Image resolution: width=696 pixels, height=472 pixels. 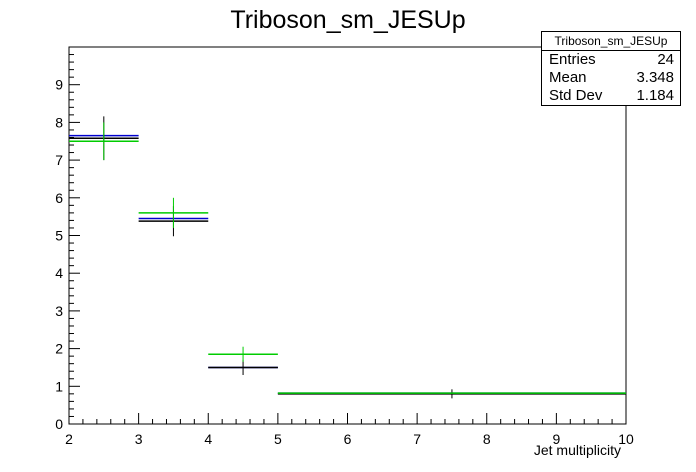 What do you see at coordinates (59, 85) in the screenshot?
I see `y-tick-label: 9` at bounding box center [59, 85].